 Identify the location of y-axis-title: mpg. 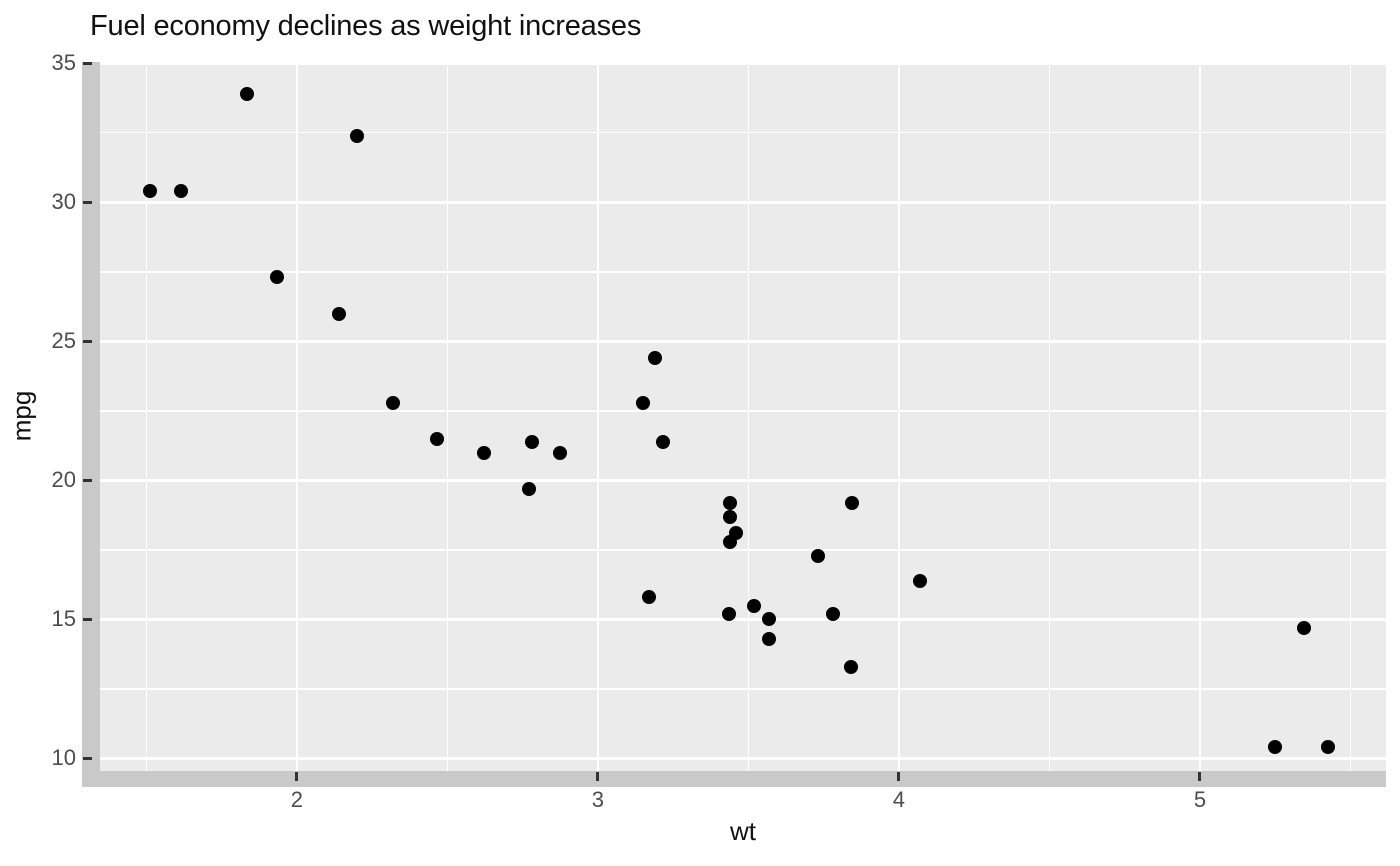
(21, 416).